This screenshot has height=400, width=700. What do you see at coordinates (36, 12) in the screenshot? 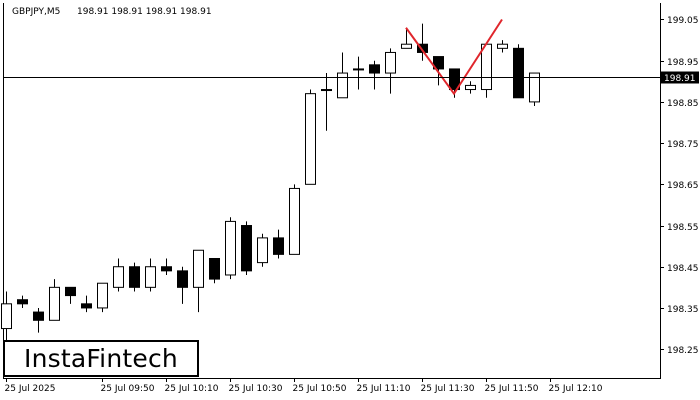
I see `symbol-label: GBPJPY,M5` at bounding box center [36, 12].